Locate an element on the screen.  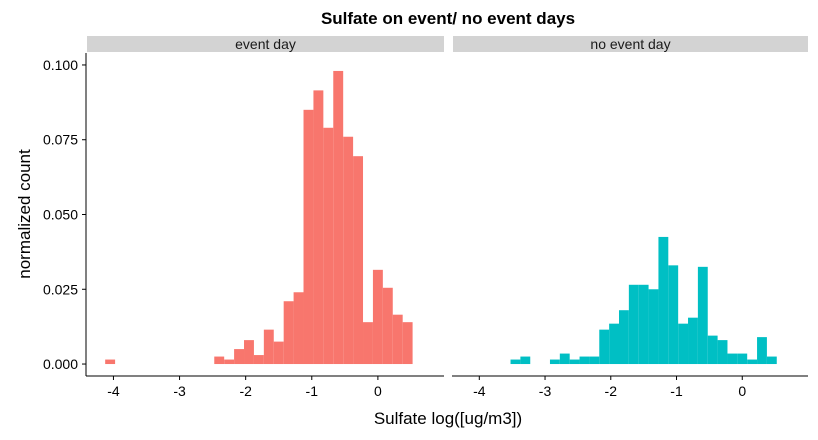
facet-strip-label: no event day is located at coordinates (630, 44).